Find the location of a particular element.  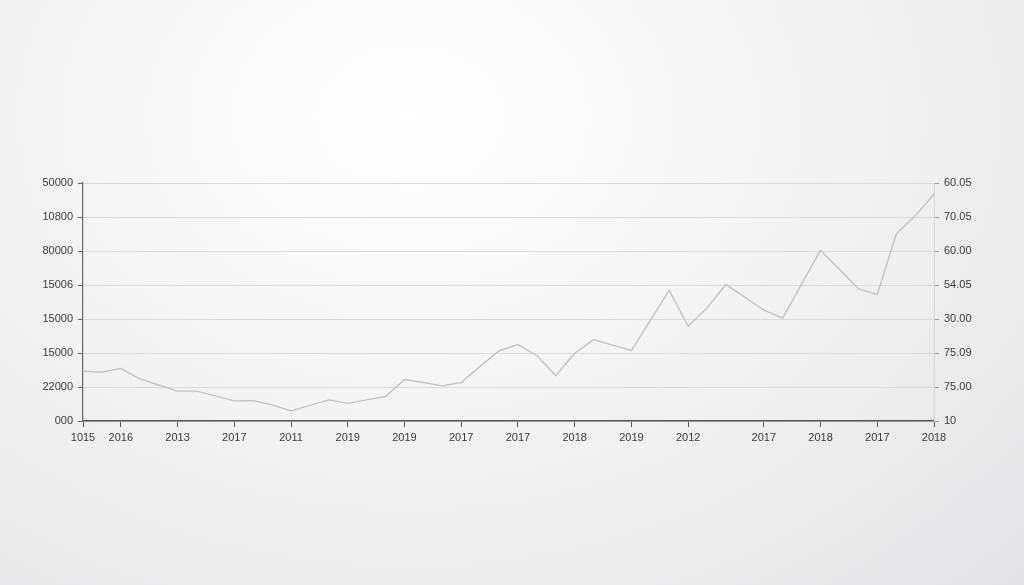

category-label: 10 is located at coordinates (950, 420).